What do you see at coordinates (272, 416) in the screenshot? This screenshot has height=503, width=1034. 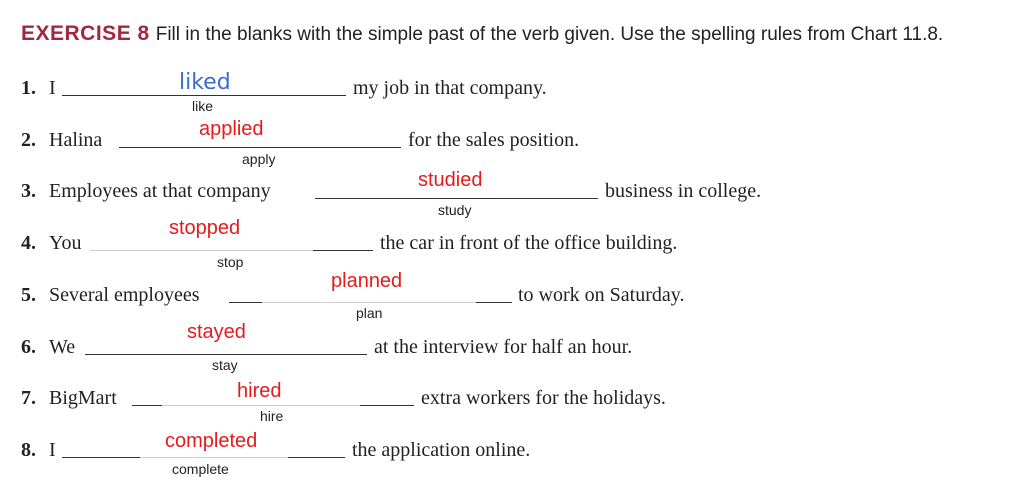 I see `verb-hint: hire` at bounding box center [272, 416].